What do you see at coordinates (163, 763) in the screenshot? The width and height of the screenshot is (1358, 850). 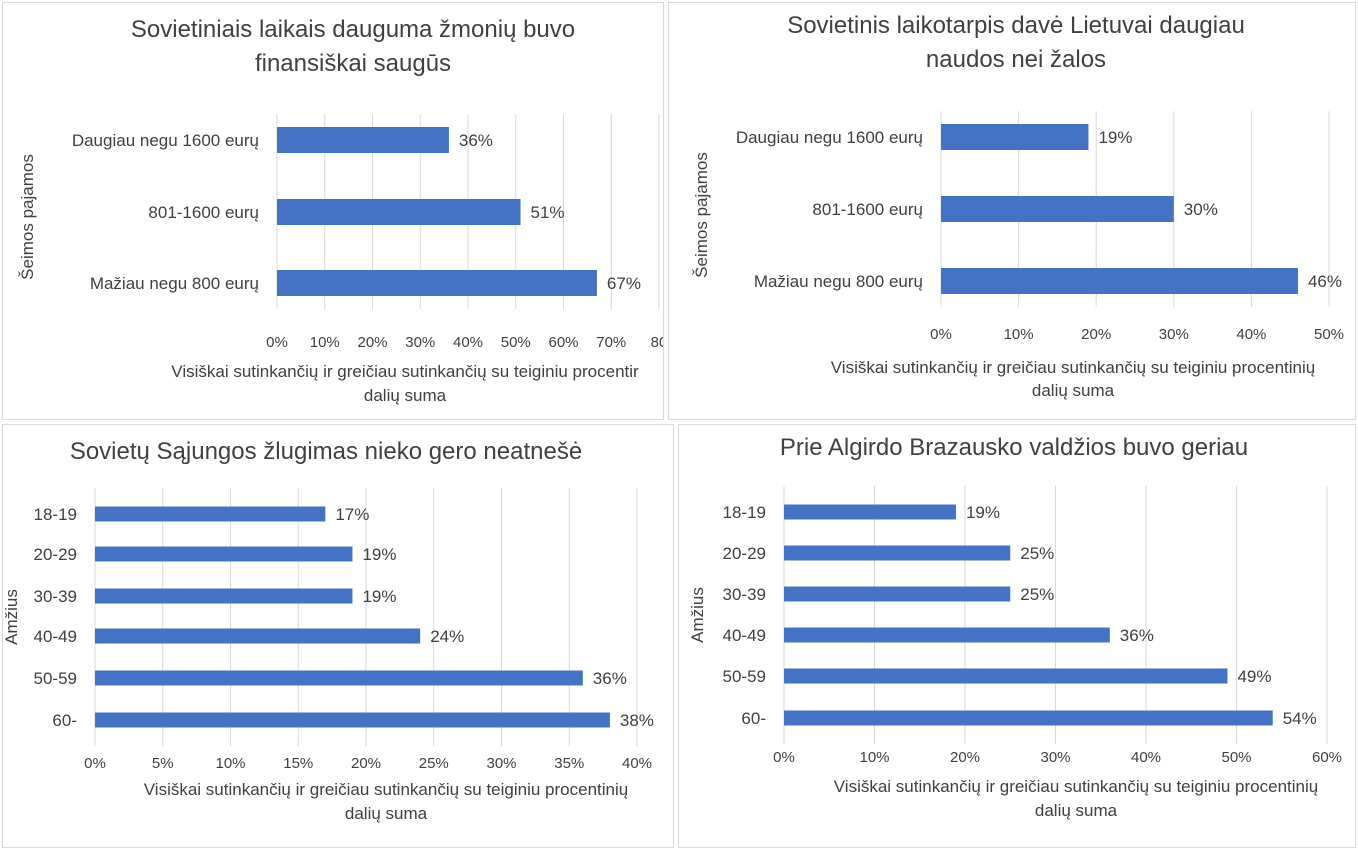 I see `x-tick-label: 5%` at bounding box center [163, 763].